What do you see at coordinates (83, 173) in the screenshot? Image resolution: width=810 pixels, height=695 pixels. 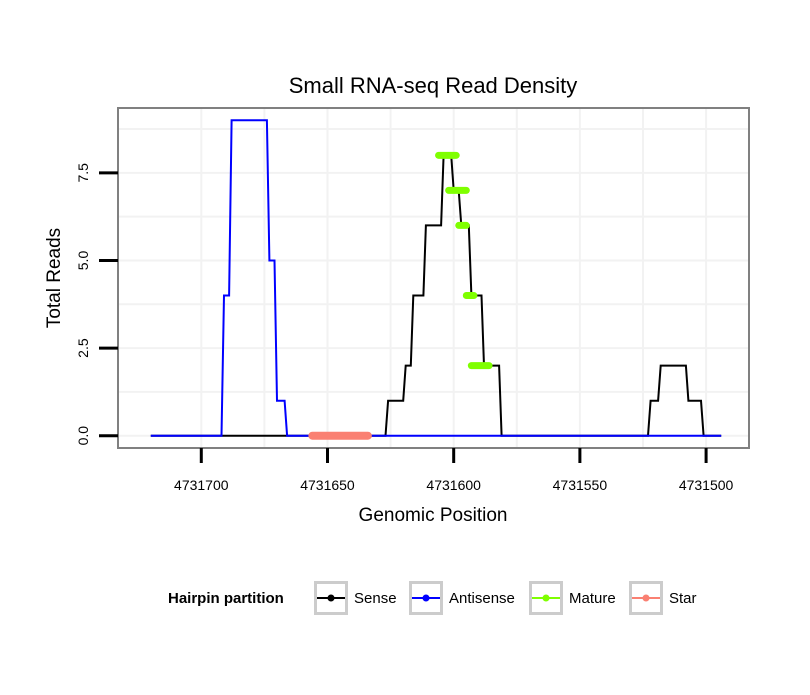 I see `y-tick-label: 7.5` at bounding box center [83, 173].